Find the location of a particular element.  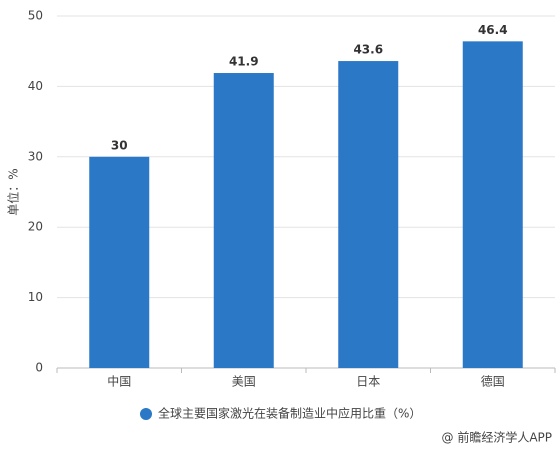

value-label: 41.9 is located at coordinates (244, 62).